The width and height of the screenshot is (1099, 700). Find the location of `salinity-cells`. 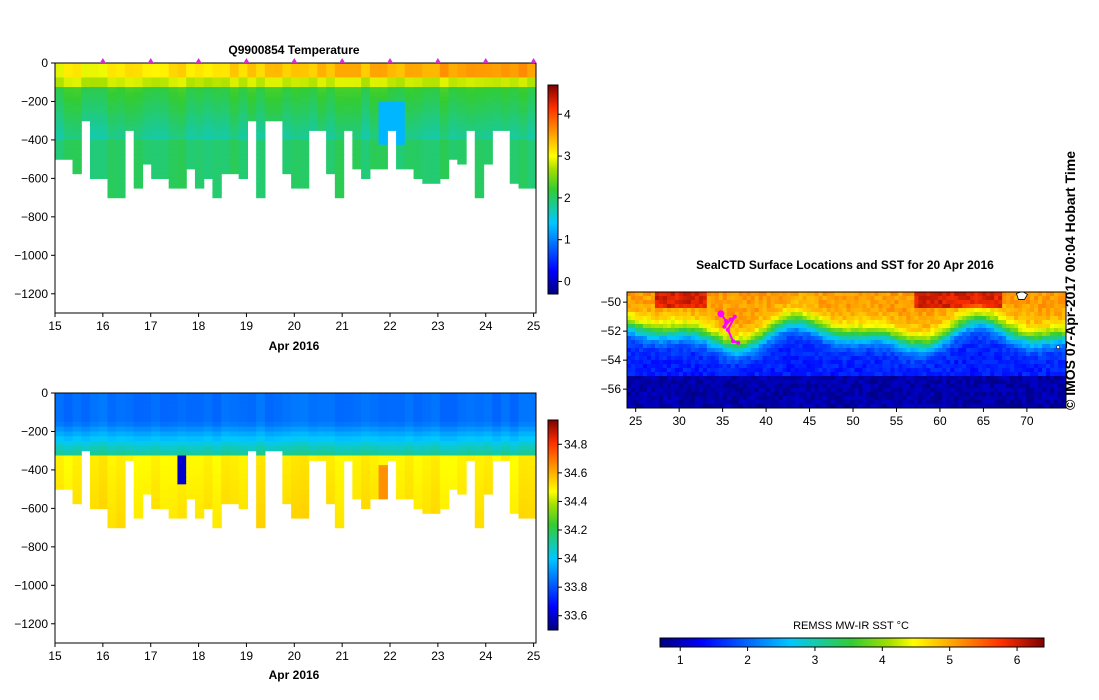

salinity-cells is located at coordinates (295, 461).